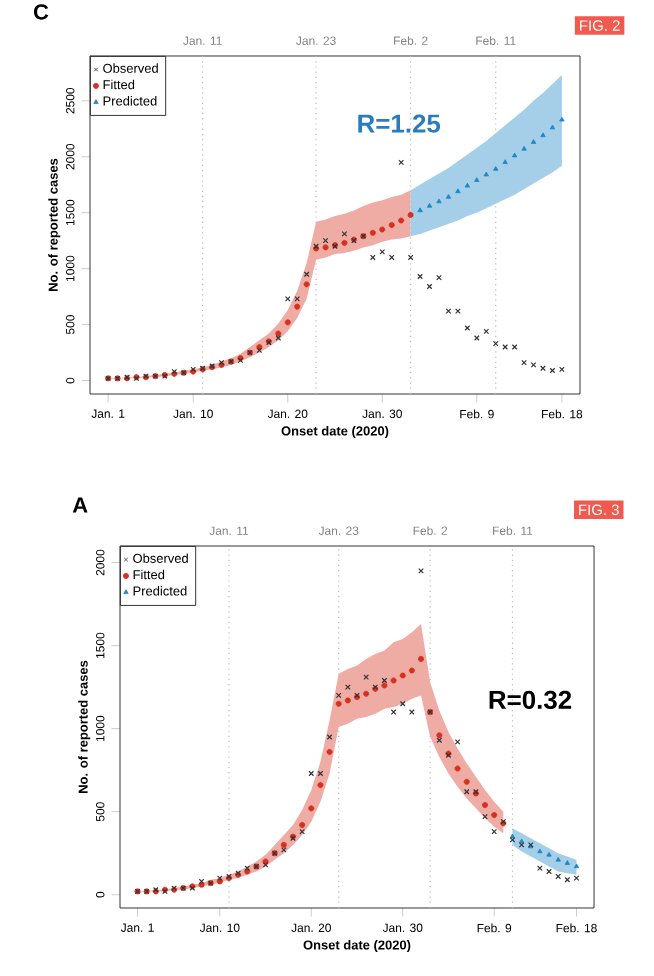 This screenshot has width=654, height=976. Describe the element at coordinates (399, 123) in the screenshot. I see `annotation: R=1.25` at that location.